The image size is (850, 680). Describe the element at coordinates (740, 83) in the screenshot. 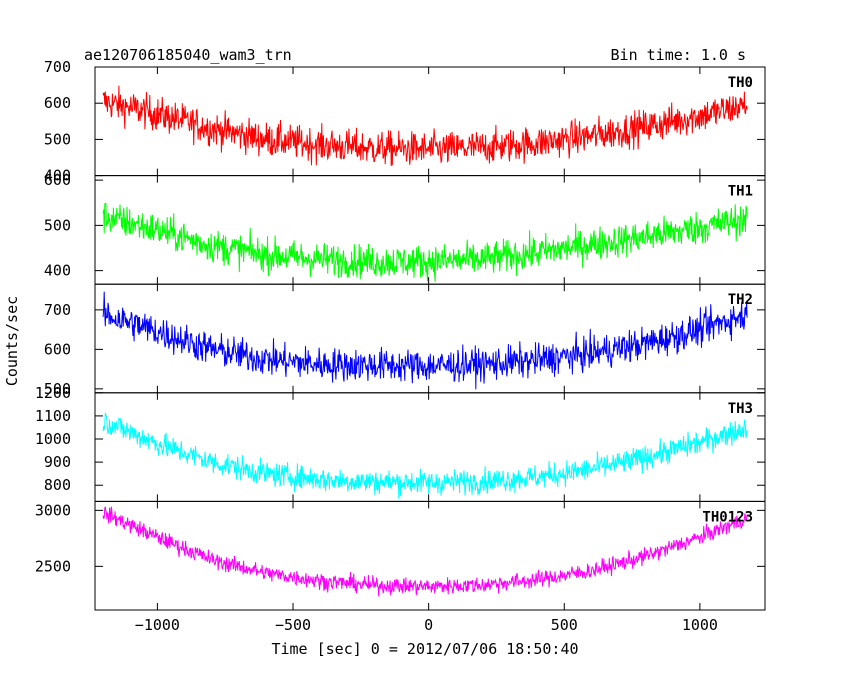

I see `panel-label-th0: TH0` at that location.